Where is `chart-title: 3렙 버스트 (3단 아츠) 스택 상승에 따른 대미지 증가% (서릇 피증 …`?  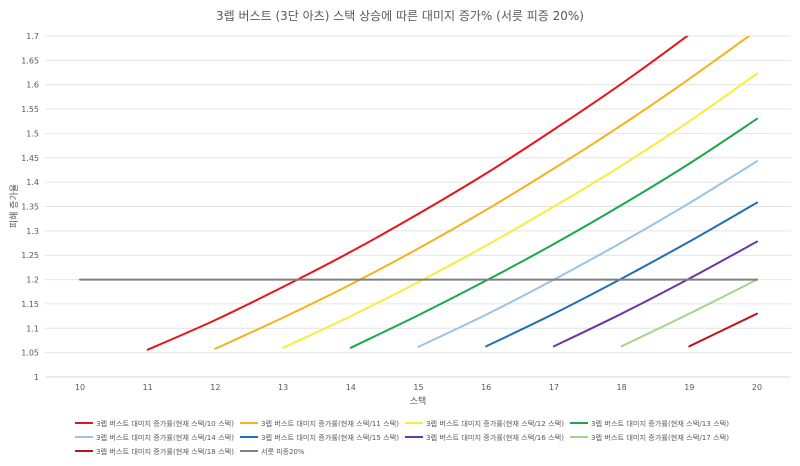 chart-title: 3렙 버스트 (3단 아츠) 스택 상승에 따른 대미지 증가% (서릇 피증 … is located at coordinates (400, 16).